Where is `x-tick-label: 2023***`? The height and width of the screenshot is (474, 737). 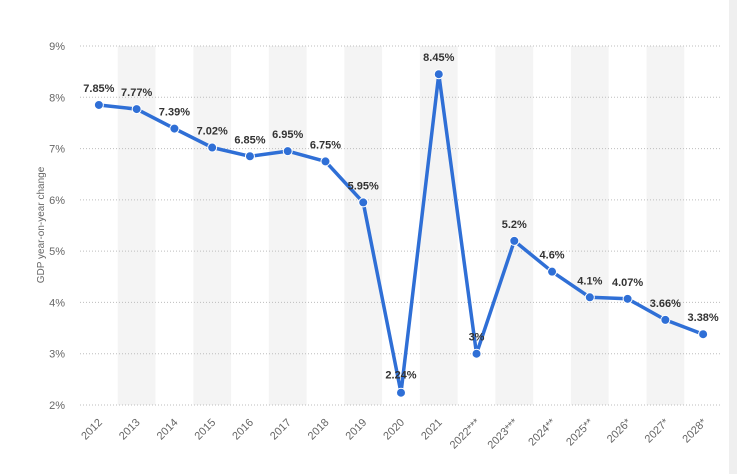
x-tick-label: 2023*** is located at coordinates (503, 433).